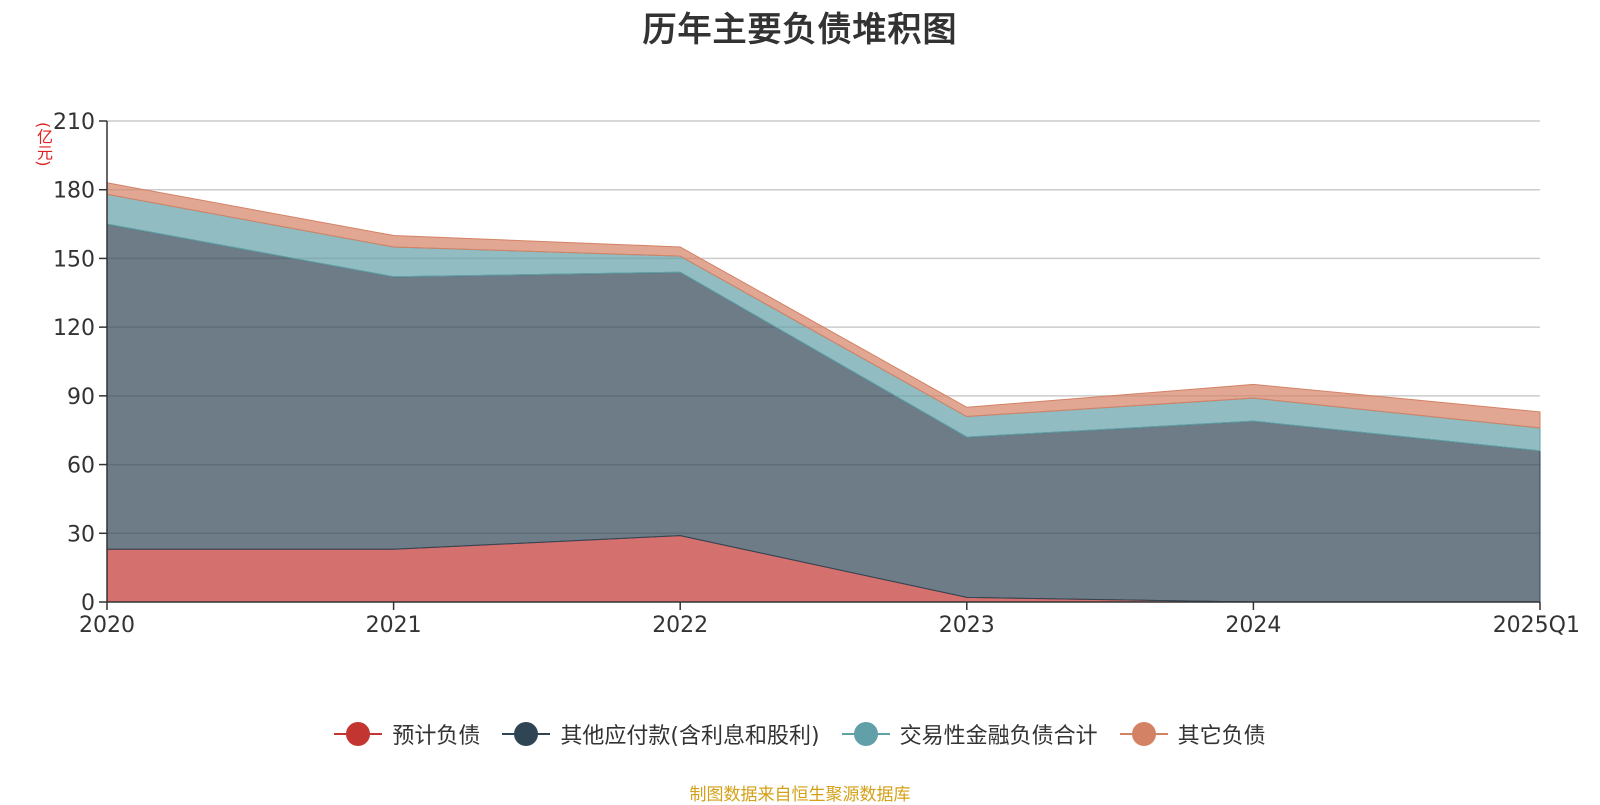  I want to click on x-tick-label-0: 2020, so click(107, 625).